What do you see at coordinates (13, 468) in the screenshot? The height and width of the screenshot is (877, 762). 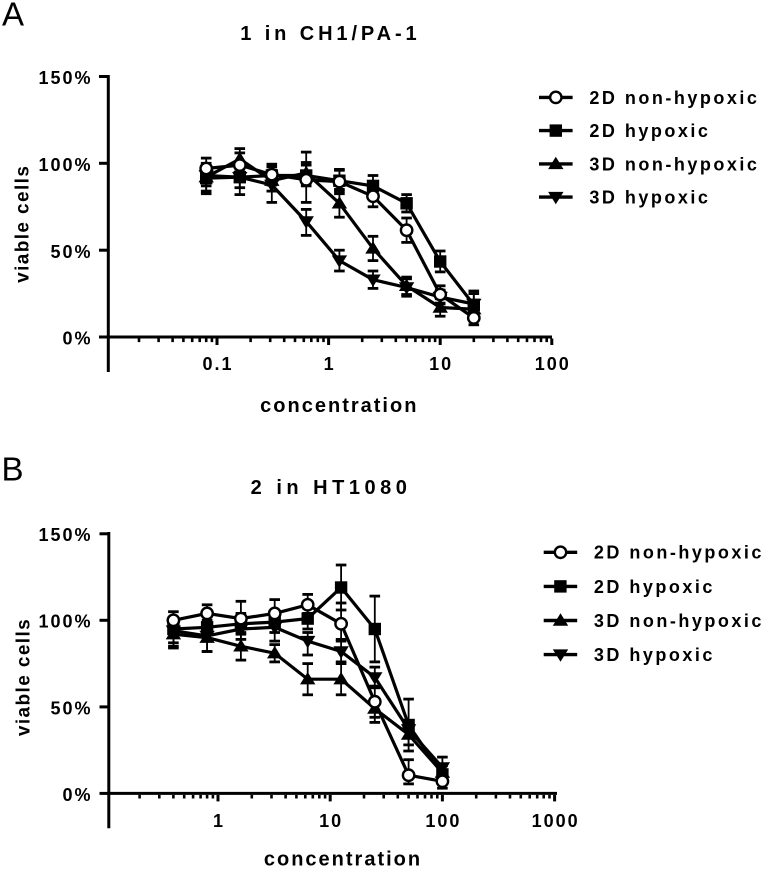 I see `svg-text: B` at bounding box center [13, 468].